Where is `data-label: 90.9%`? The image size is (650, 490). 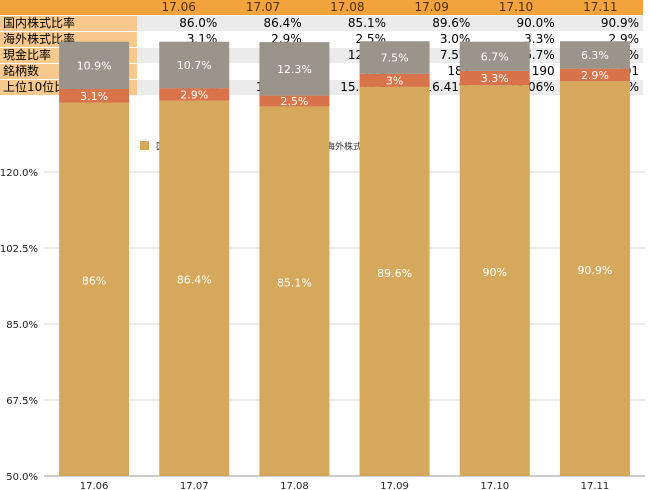 data-label: 90.9% is located at coordinates (594, 270).